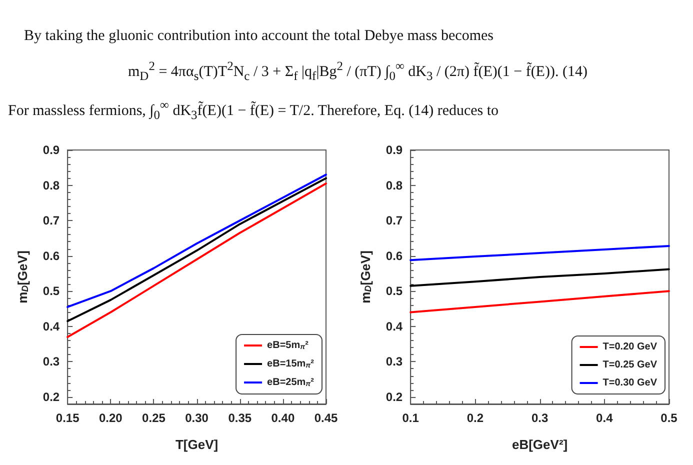 The width and height of the screenshot is (693, 465). Describe the element at coordinates (605, 418) in the screenshot. I see `x-tick-label: 0.4` at that location.